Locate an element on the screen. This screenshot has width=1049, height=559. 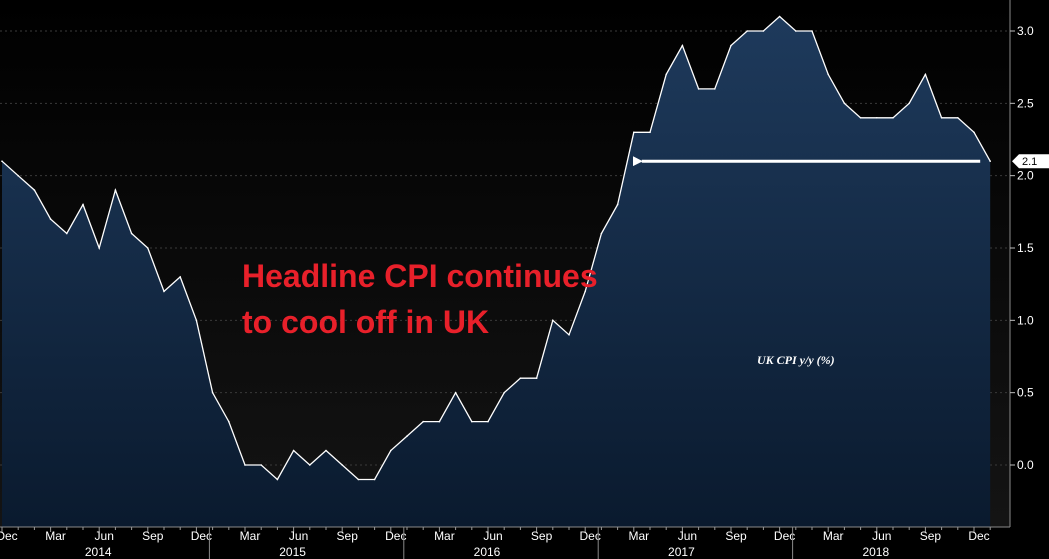
year-label: 2015 is located at coordinates (292, 552).